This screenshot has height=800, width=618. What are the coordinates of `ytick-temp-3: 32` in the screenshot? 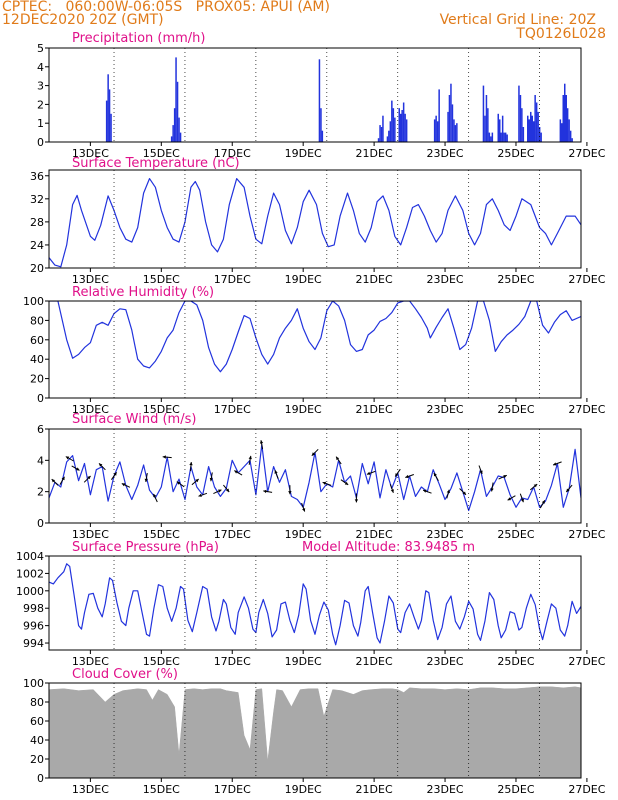 It's located at (37, 199).